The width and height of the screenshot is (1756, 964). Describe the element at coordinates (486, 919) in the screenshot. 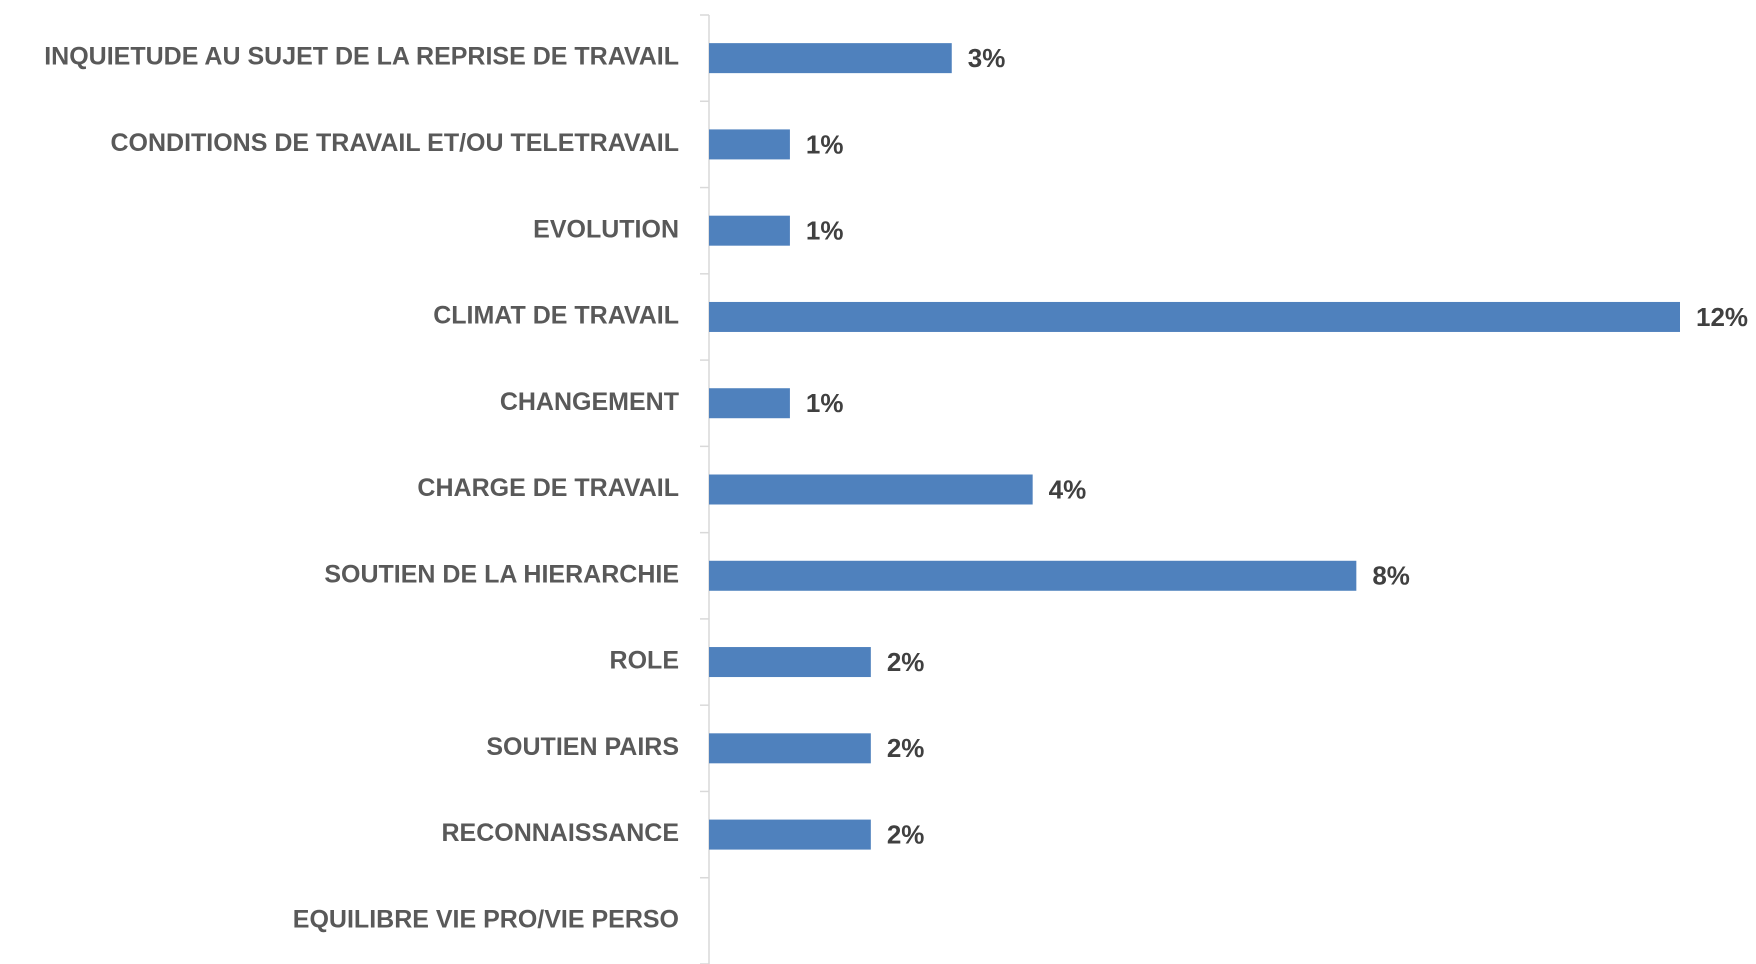

I see `category-label: EQUILIBRE VIE PRO/VIE PERSO` at that location.